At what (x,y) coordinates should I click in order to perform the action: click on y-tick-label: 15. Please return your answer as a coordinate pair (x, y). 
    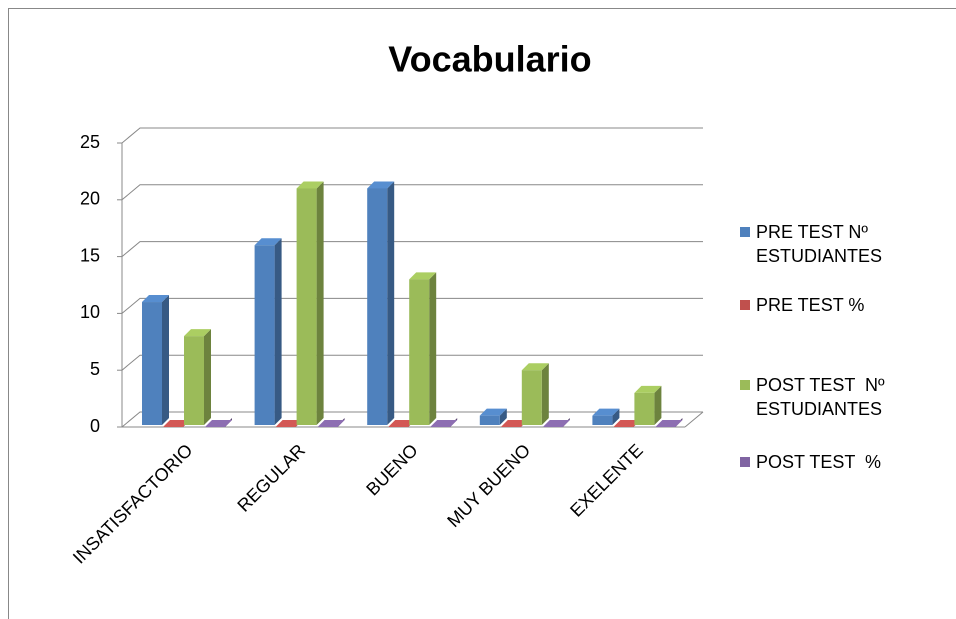
    Looking at the image, I should click on (90, 255).